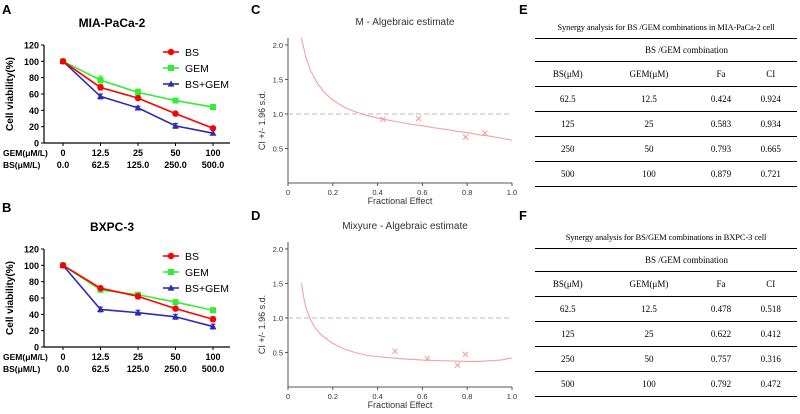 This screenshot has width=800, height=414. What do you see at coordinates (649, 124) in the screenshot?
I see `table-cell: 25` at bounding box center [649, 124].